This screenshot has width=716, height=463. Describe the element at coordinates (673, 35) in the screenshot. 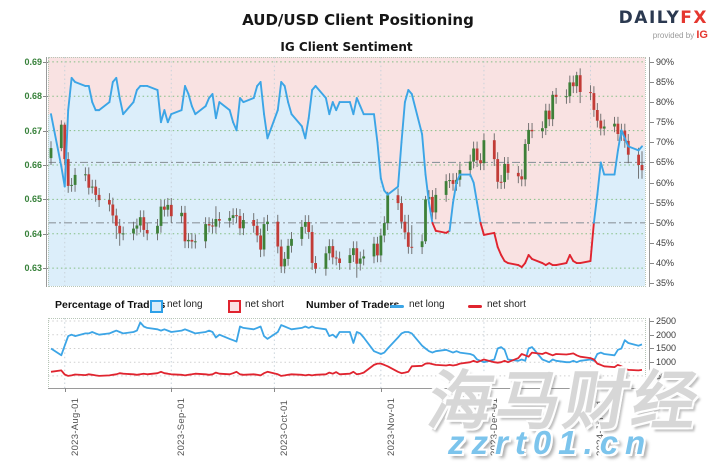

I see `provided-by-text: provided by` at that location.